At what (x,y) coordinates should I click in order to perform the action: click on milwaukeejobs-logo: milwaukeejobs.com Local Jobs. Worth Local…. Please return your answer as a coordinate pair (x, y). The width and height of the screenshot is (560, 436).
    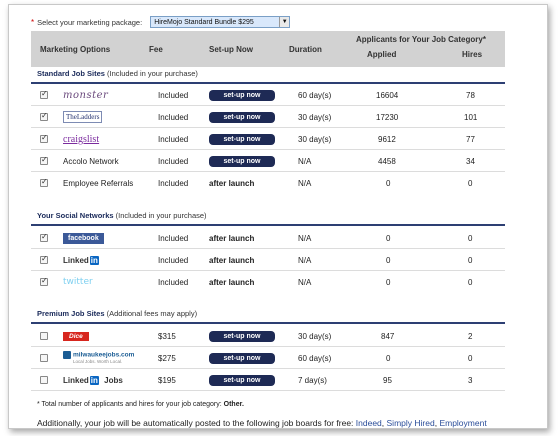
    Looking at the image, I should click on (98, 358).